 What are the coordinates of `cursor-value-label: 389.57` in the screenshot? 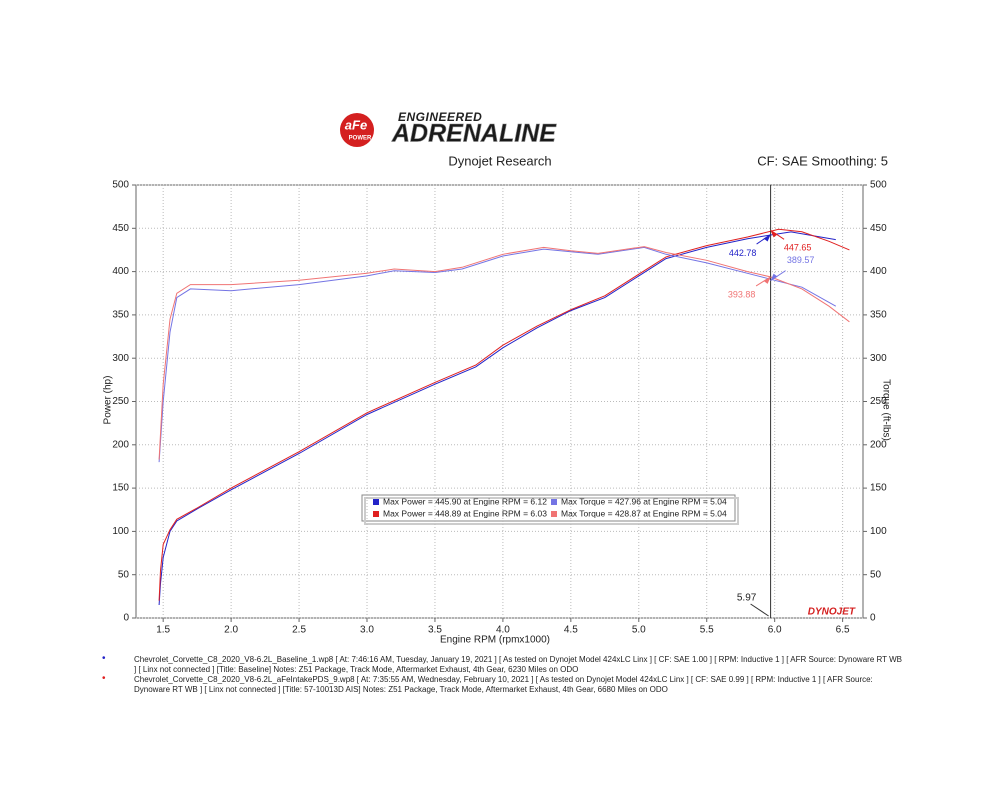 It's located at (801, 260).